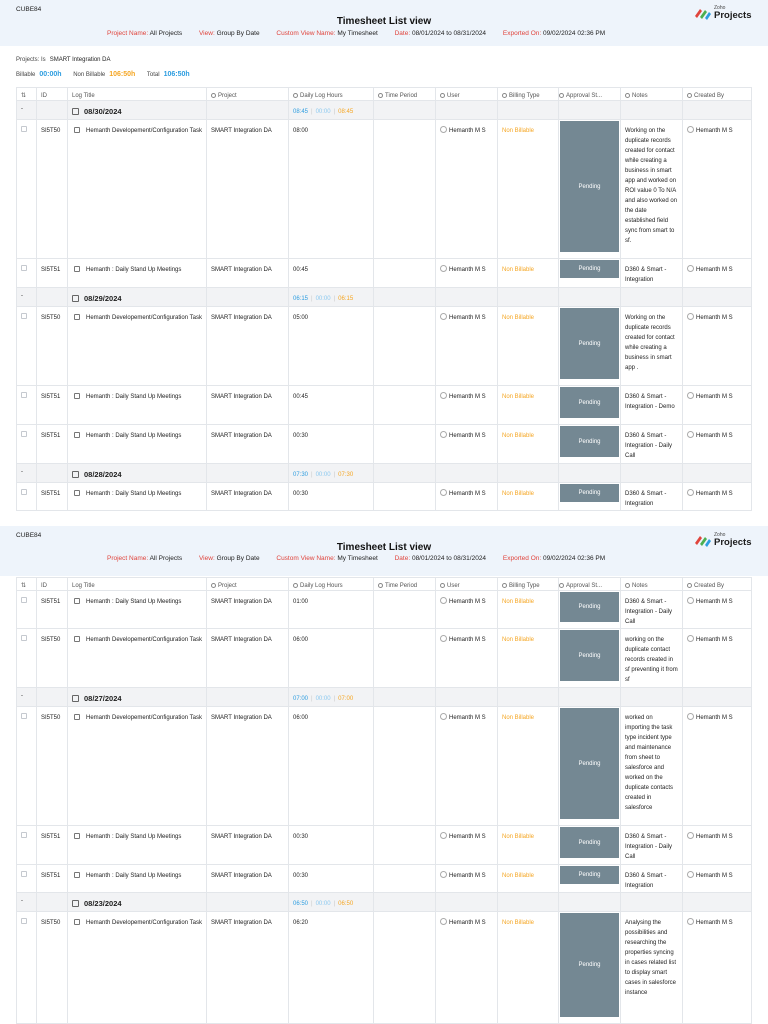  Describe the element at coordinates (527, 584) in the screenshot. I see `column-header: Billing Type` at that location.